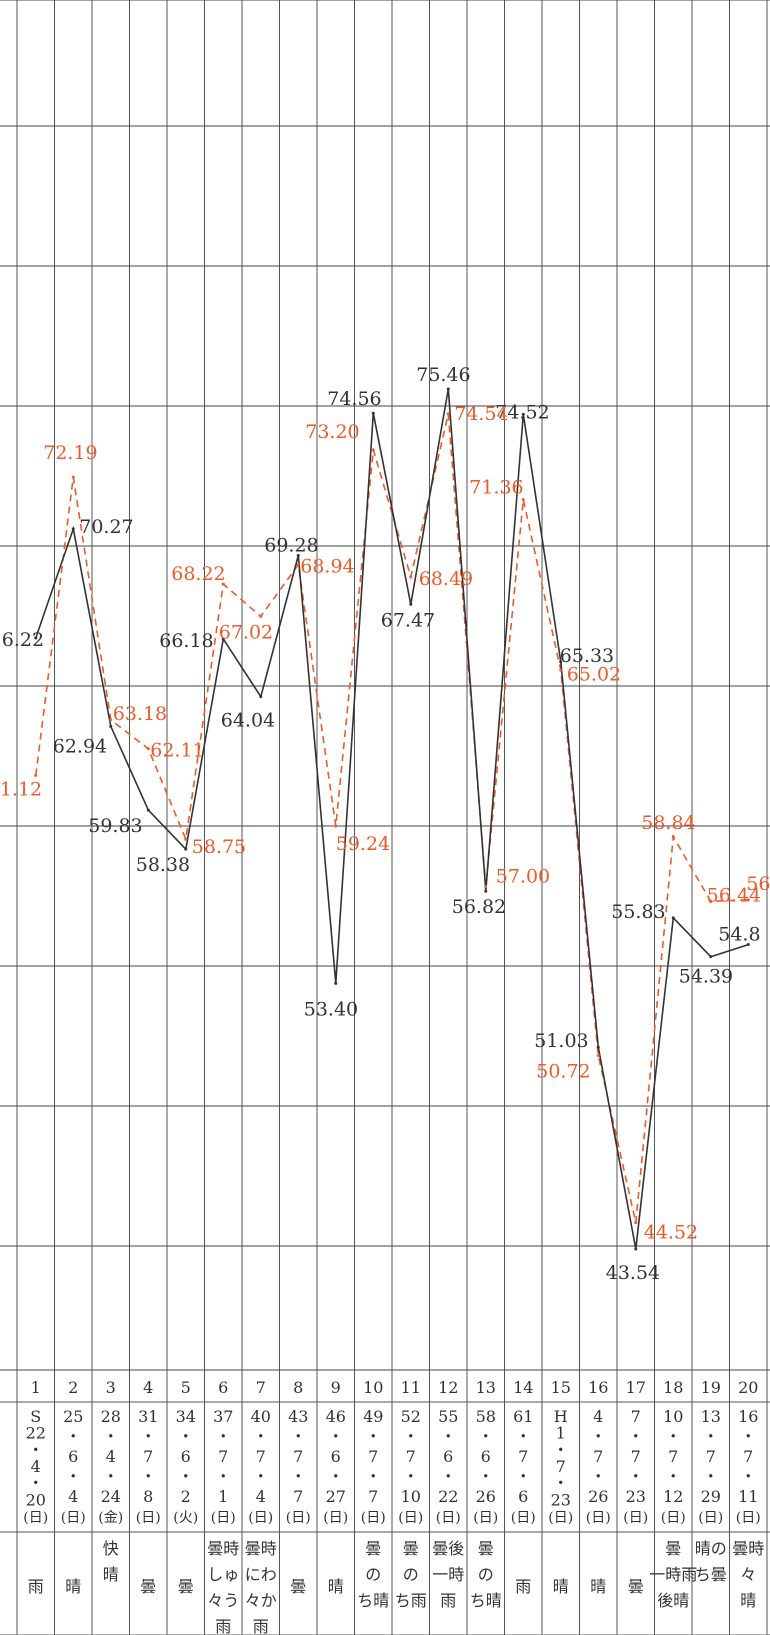 The height and width of the screenshot is (1635, 770). What do you see at coordinates (711, 1574) in the screenshot?
I see `weather-text: ち曇` at bounding box center [711, 1574].